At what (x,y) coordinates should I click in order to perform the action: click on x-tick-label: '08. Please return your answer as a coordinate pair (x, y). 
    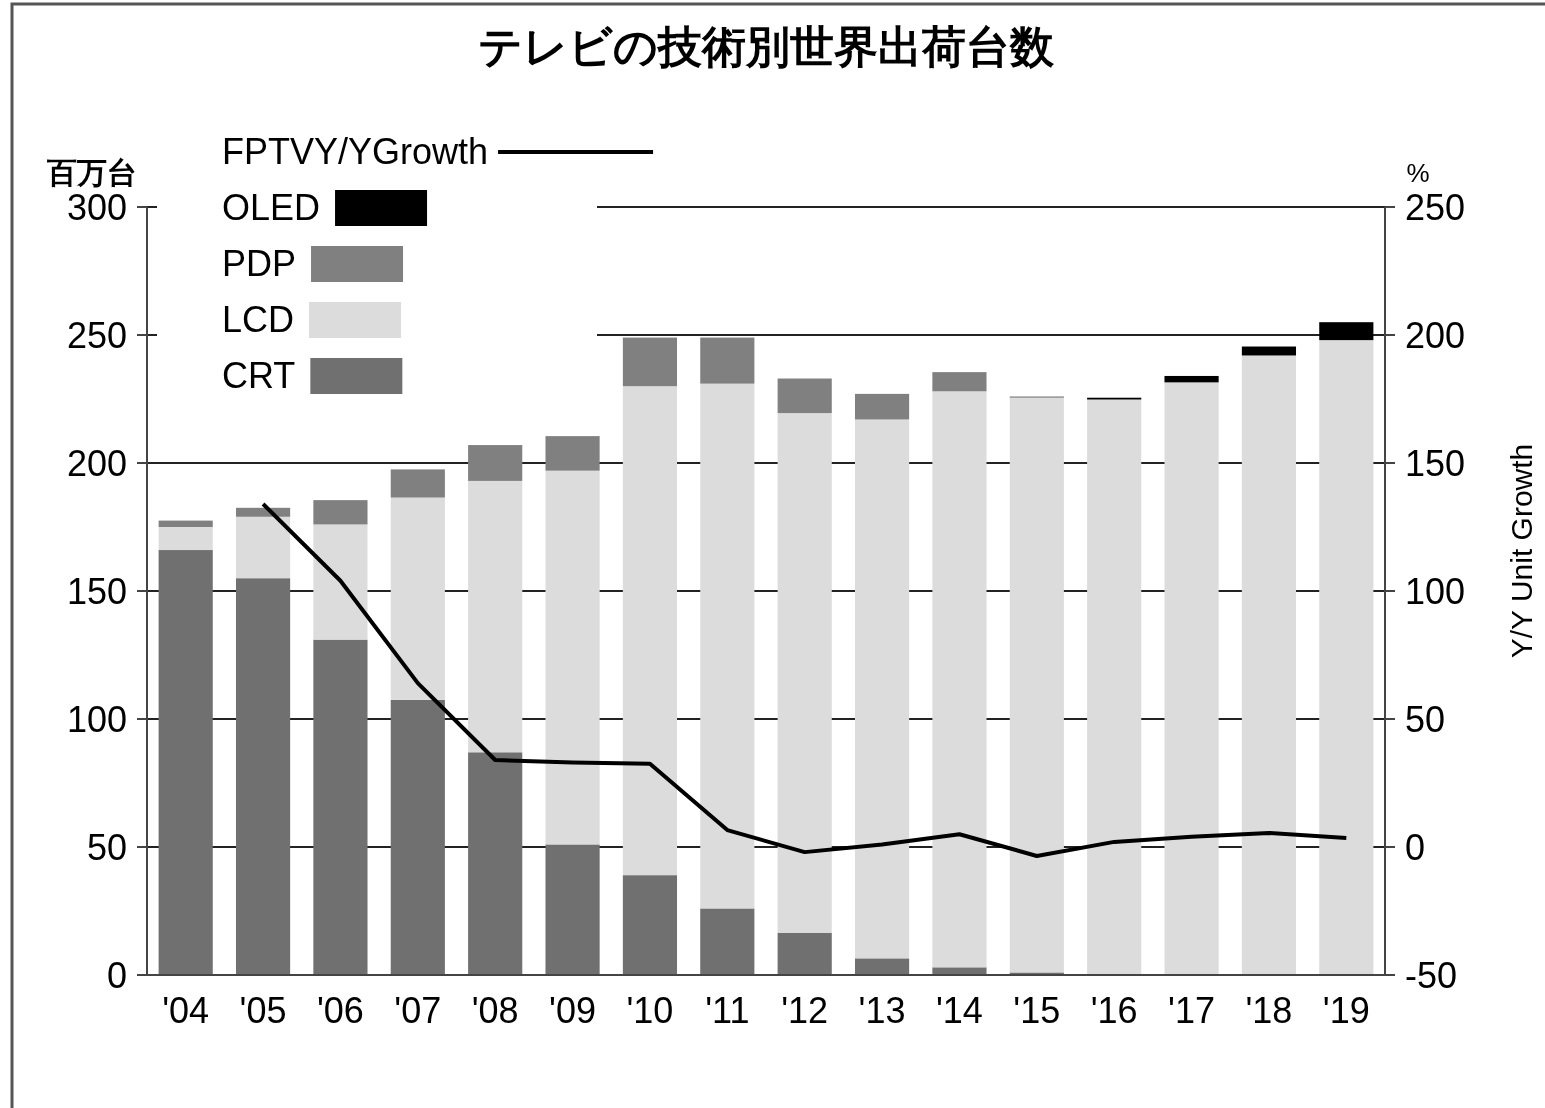
    Looking at the image, I should click on (495, 1010).